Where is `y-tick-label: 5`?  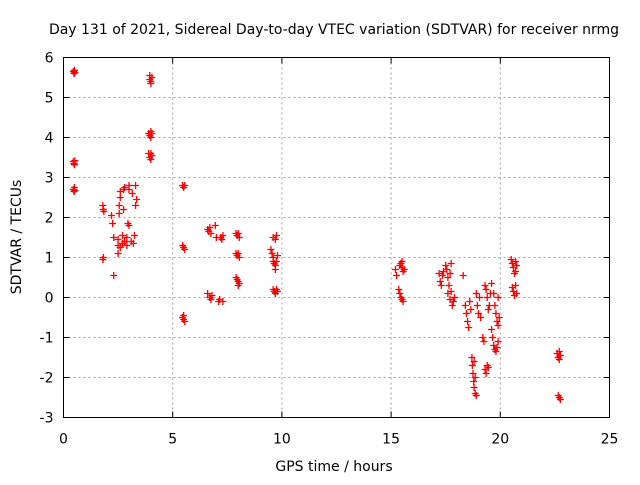
y-tick-label: 5 is located at coordinates (49, 99).